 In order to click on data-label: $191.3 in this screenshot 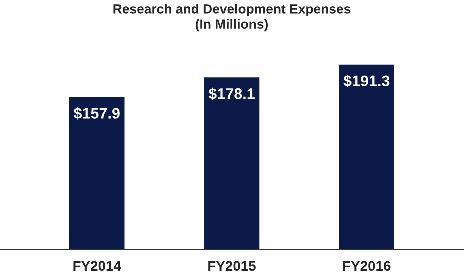, I will do `click(367, 81)`.